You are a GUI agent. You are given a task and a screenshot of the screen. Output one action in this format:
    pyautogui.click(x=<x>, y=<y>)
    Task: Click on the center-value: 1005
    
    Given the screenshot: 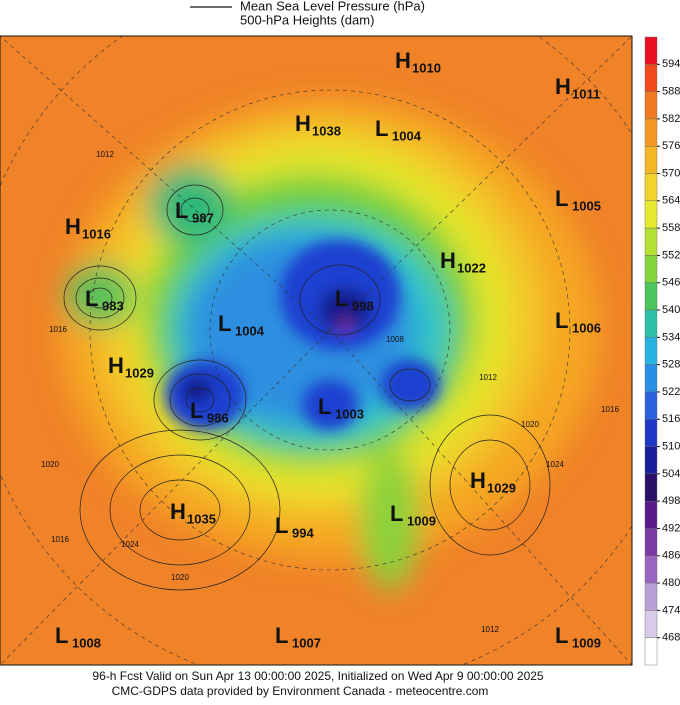 What is the action you would take?
    pyautogui.click(x=586, y=205)
    